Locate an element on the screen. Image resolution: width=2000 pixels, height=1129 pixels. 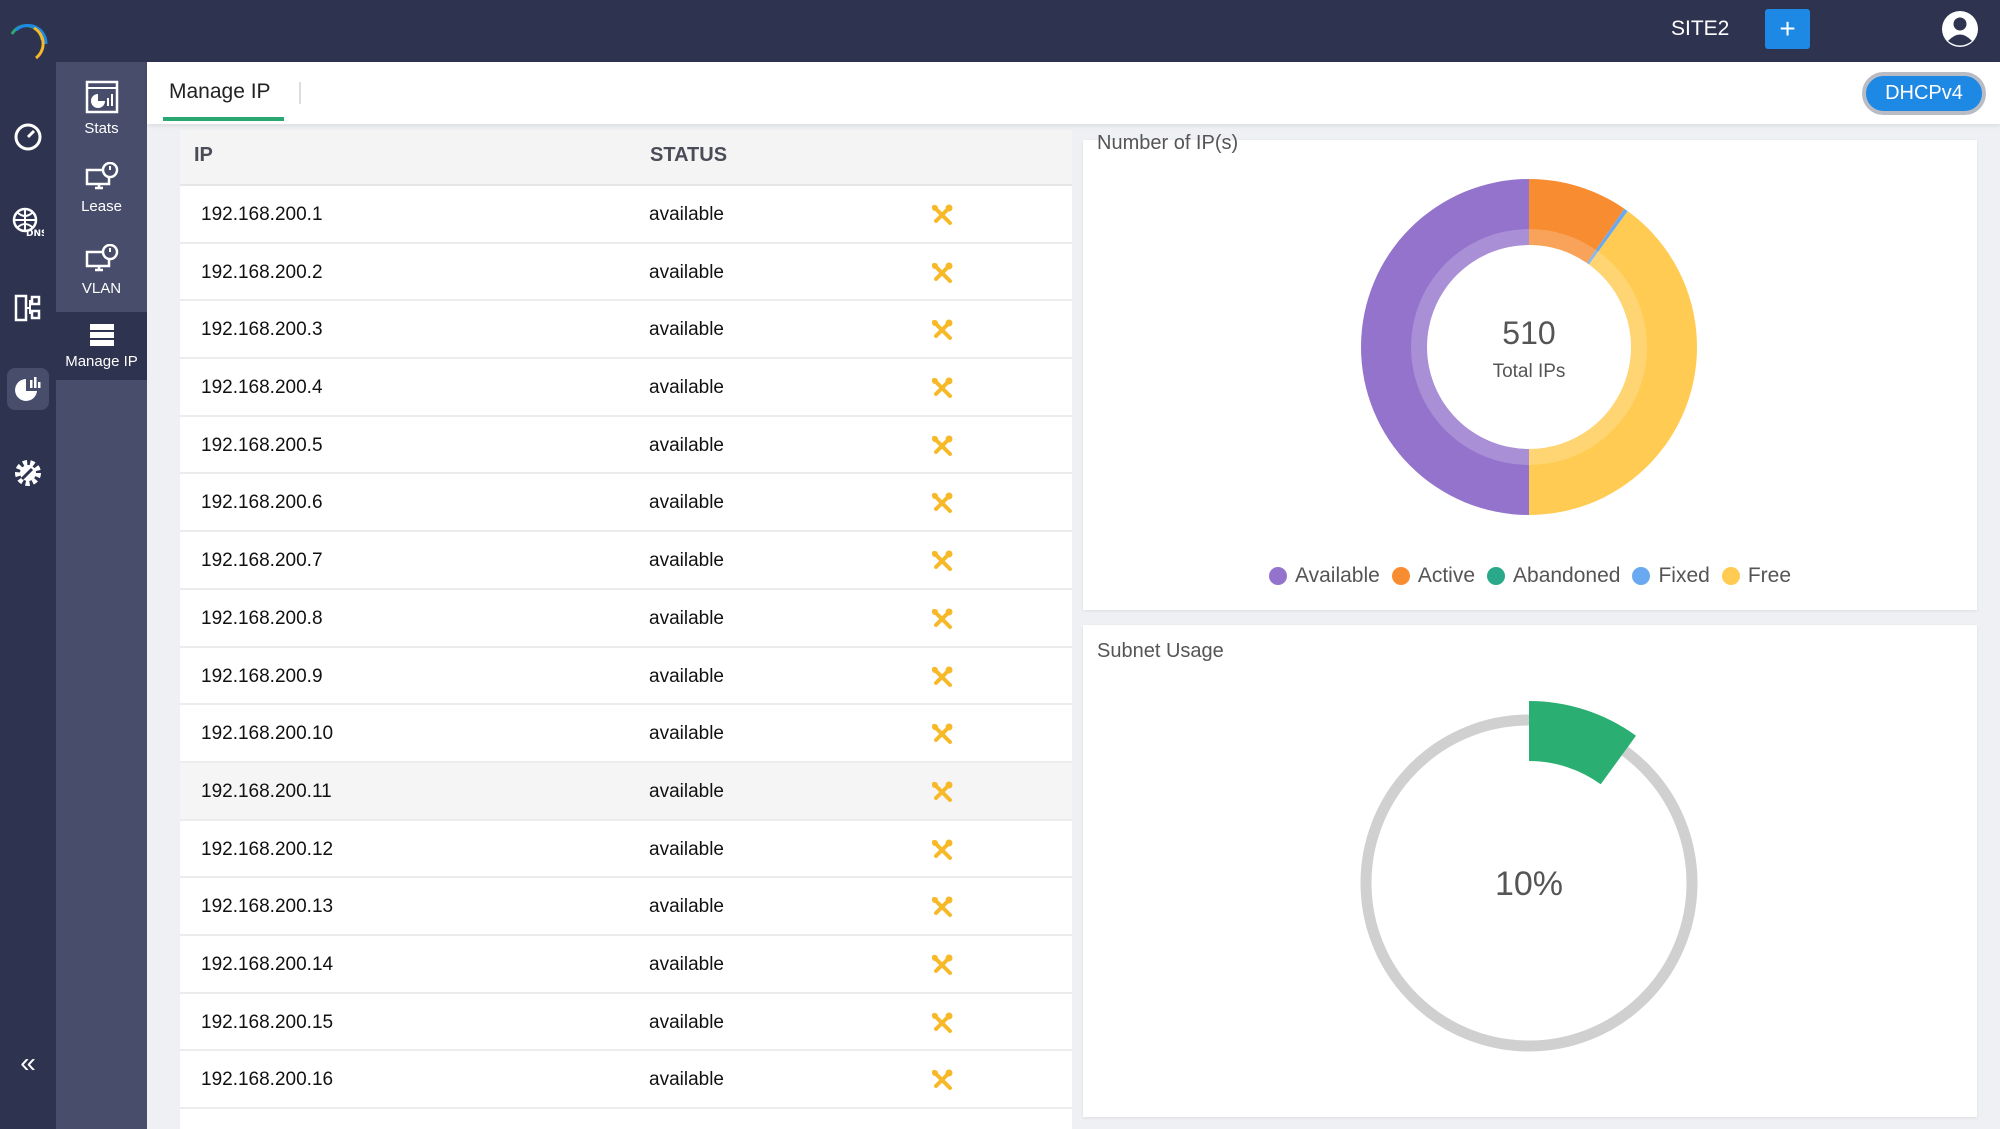
legend-item: Active is located at coordinates (1433, 576).